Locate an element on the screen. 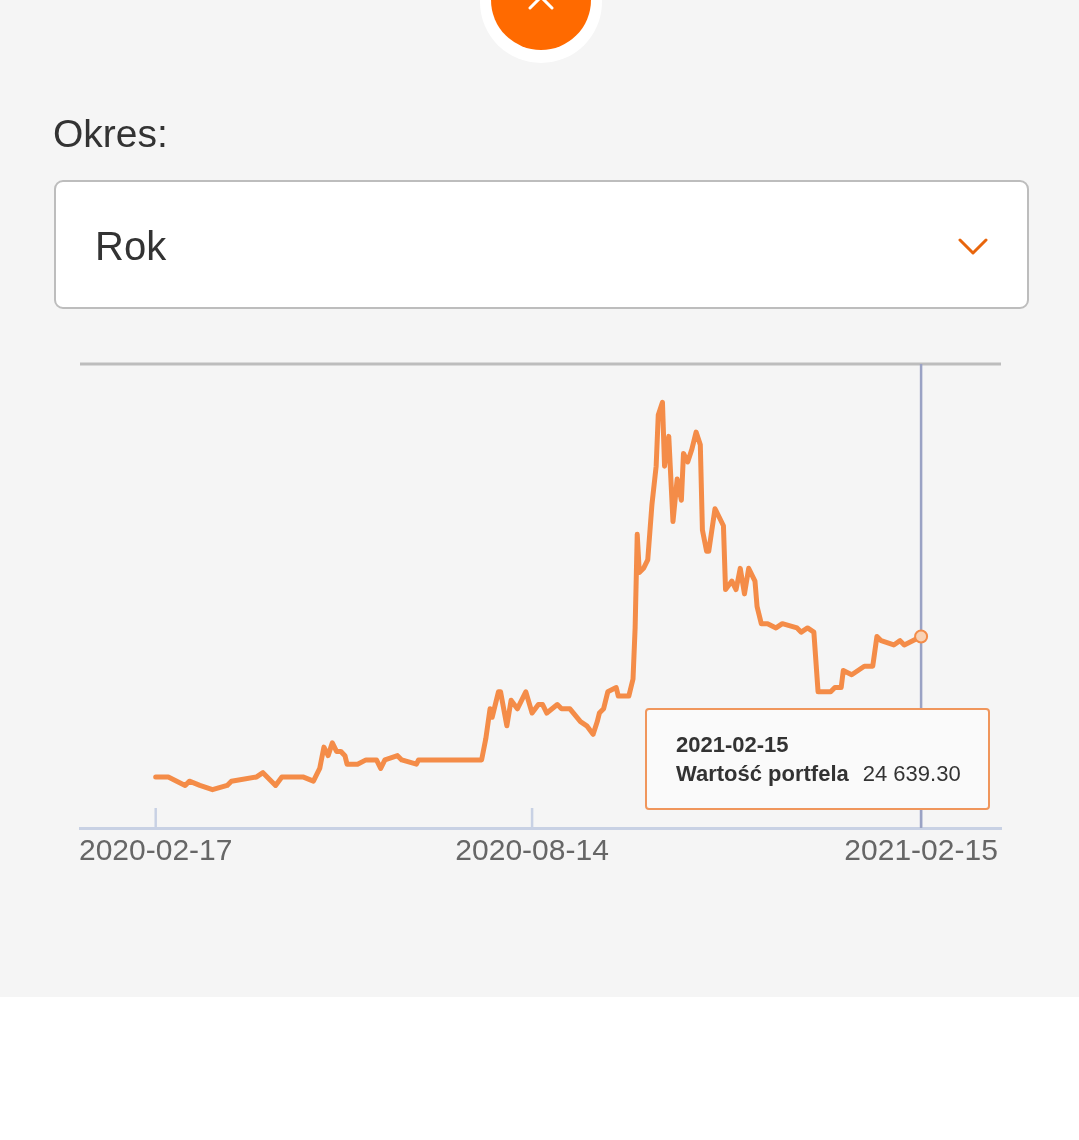 The height and width of the screenshot is (1140, 1079). text: Okres: is located at coordinates (110, 134).